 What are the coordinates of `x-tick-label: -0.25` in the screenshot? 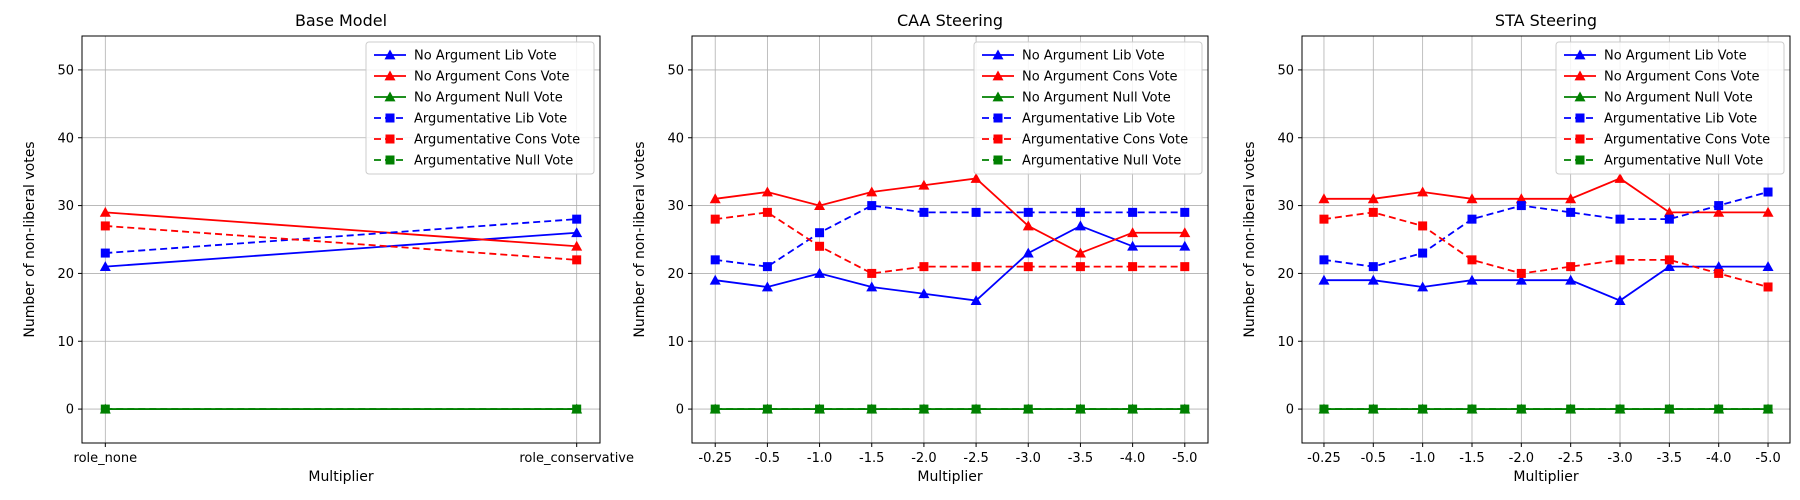 It's located at (1324, 458).